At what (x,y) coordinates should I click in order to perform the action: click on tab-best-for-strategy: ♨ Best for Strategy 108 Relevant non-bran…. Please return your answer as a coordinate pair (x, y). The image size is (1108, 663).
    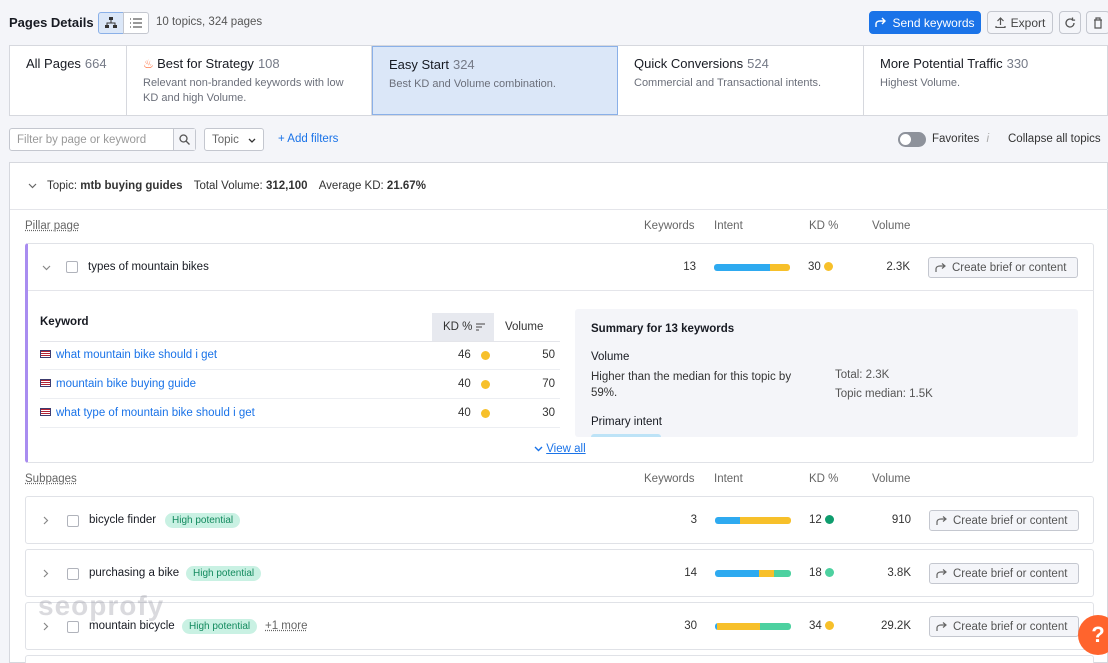
    Looking at the image, I should click on (249, 80).